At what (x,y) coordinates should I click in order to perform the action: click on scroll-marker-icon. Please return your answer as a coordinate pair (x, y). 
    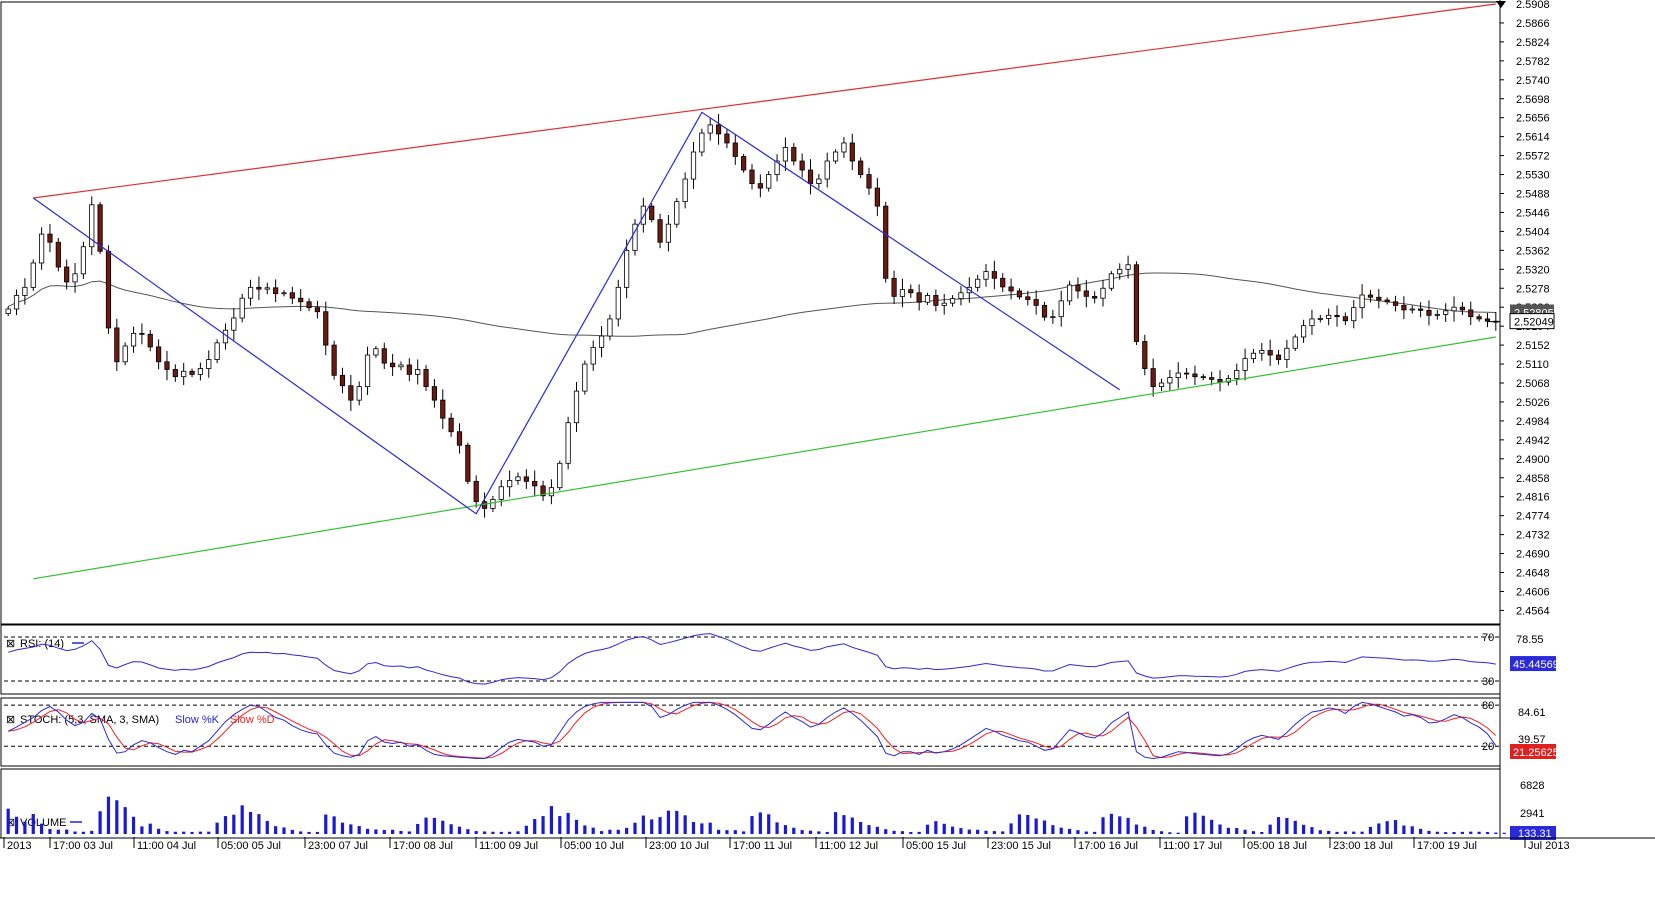
    Looking at the image, I should click on (1501, 4).